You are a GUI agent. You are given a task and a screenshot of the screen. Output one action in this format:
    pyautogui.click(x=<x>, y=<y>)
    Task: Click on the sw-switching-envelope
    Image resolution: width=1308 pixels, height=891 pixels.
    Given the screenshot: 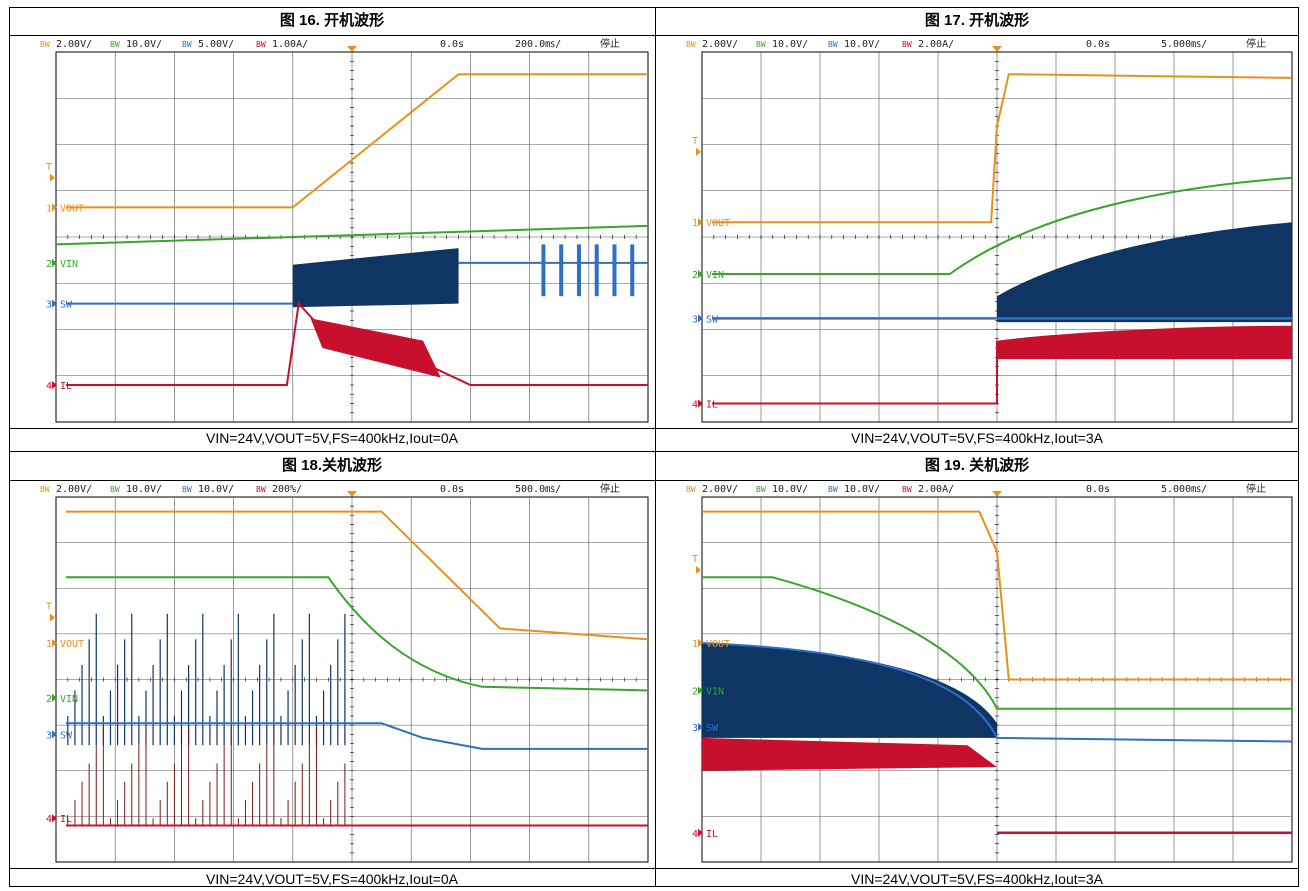 What is the action you would take?
    pyautogui.click(x=1144, y=272)
    